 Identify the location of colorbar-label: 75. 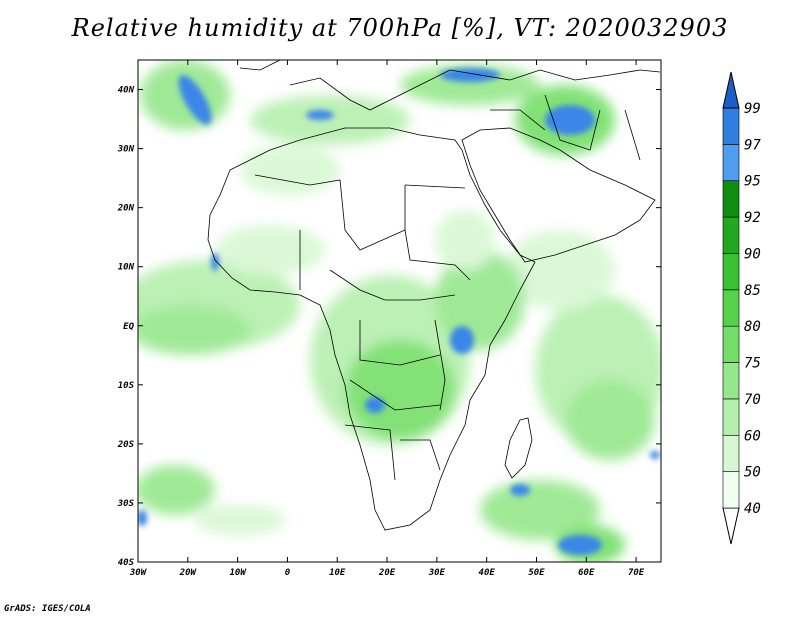
(752, 364).